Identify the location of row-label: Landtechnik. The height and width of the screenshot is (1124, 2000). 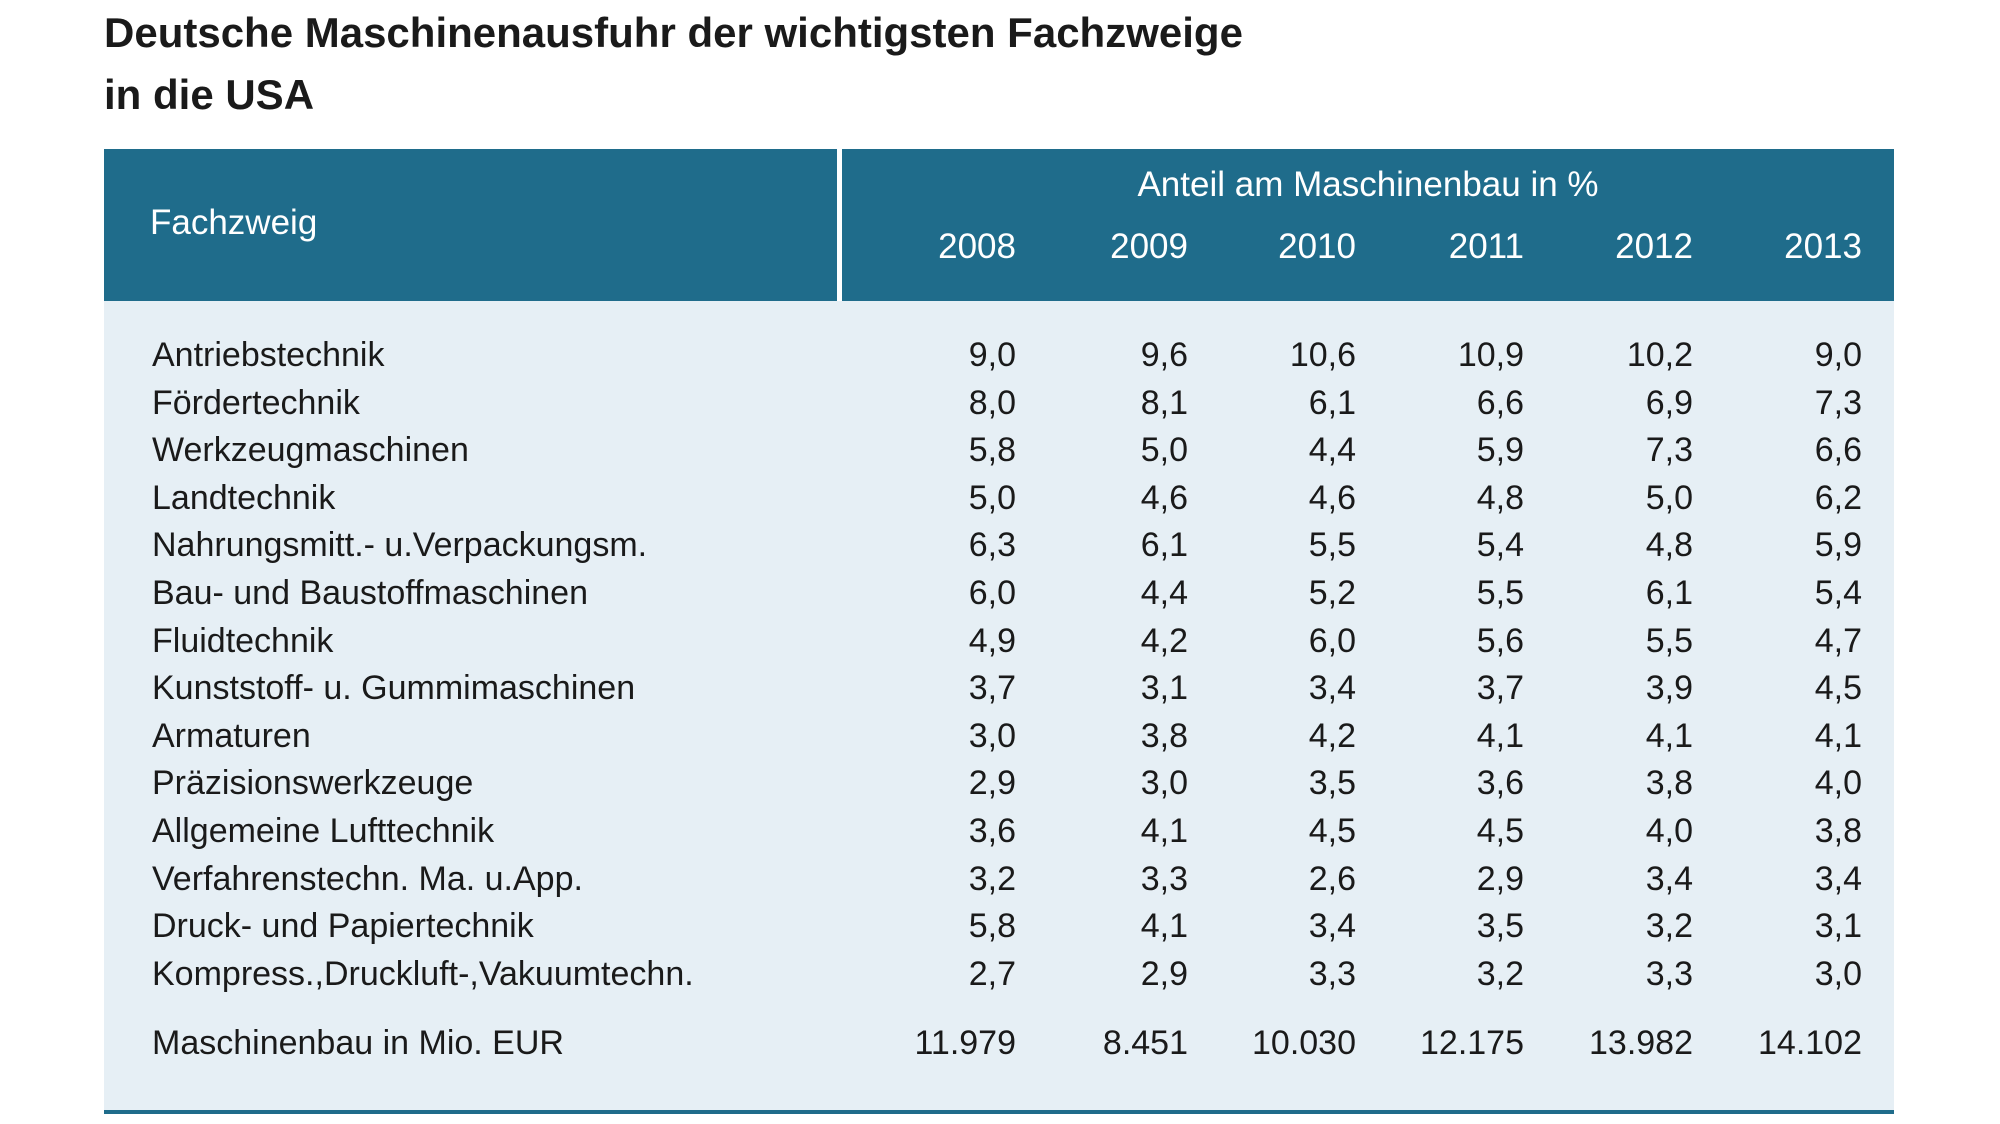
(244, 497).